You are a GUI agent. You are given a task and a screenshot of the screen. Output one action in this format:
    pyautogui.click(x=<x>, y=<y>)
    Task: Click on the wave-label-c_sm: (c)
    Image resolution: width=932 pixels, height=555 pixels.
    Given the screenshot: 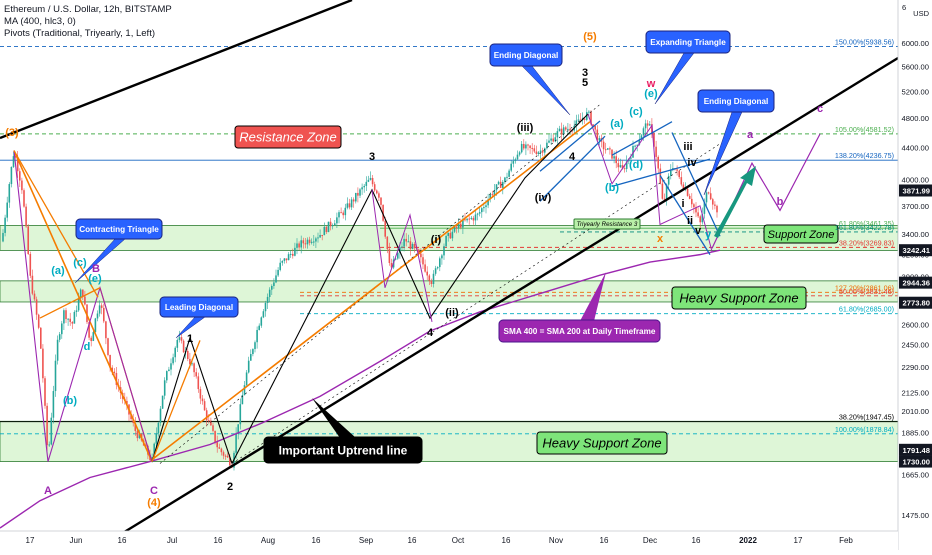 What is the action you would take?
    pyautogui.click(x=80, y=263)
    